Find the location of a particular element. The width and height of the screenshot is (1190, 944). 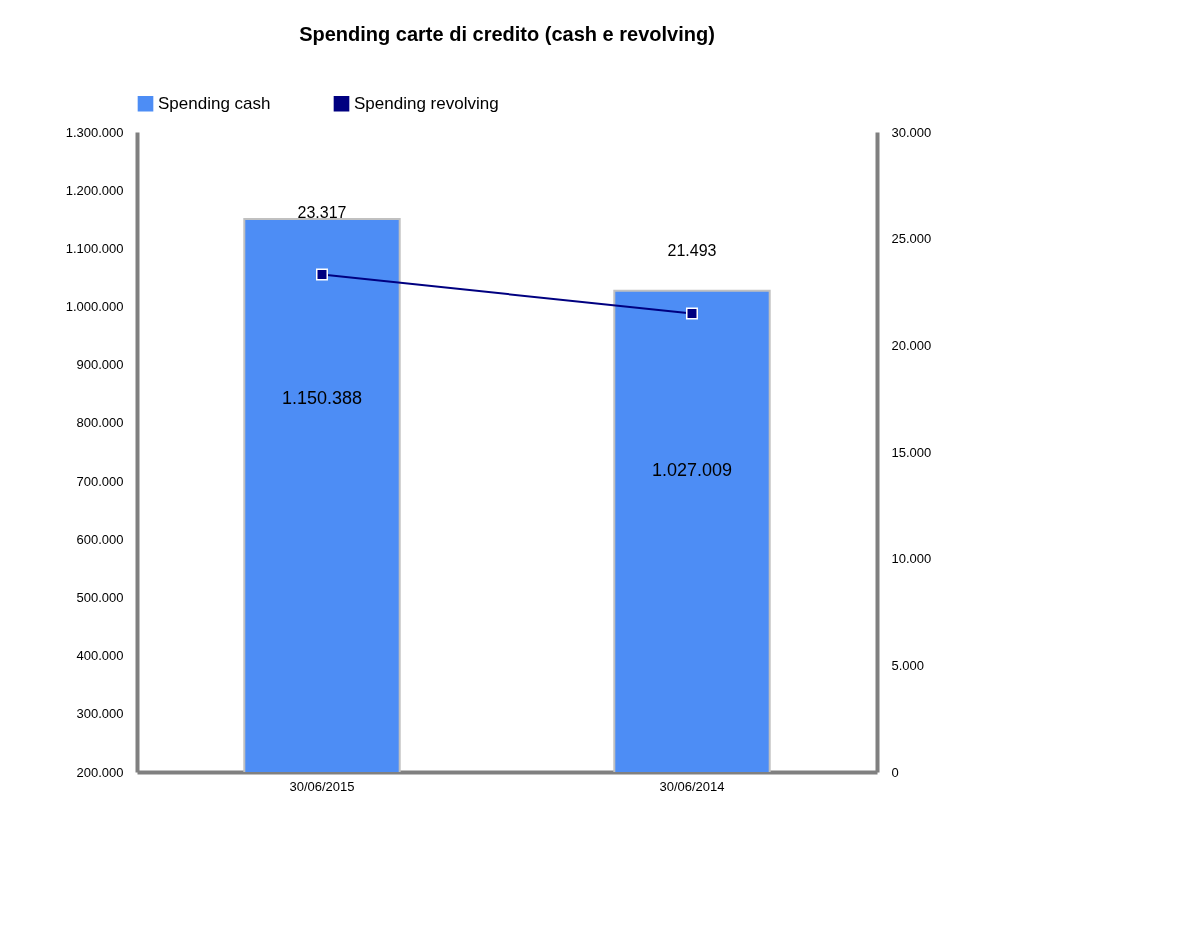

y2-tick-label: 10.000 is located at coordinates (911, 559).